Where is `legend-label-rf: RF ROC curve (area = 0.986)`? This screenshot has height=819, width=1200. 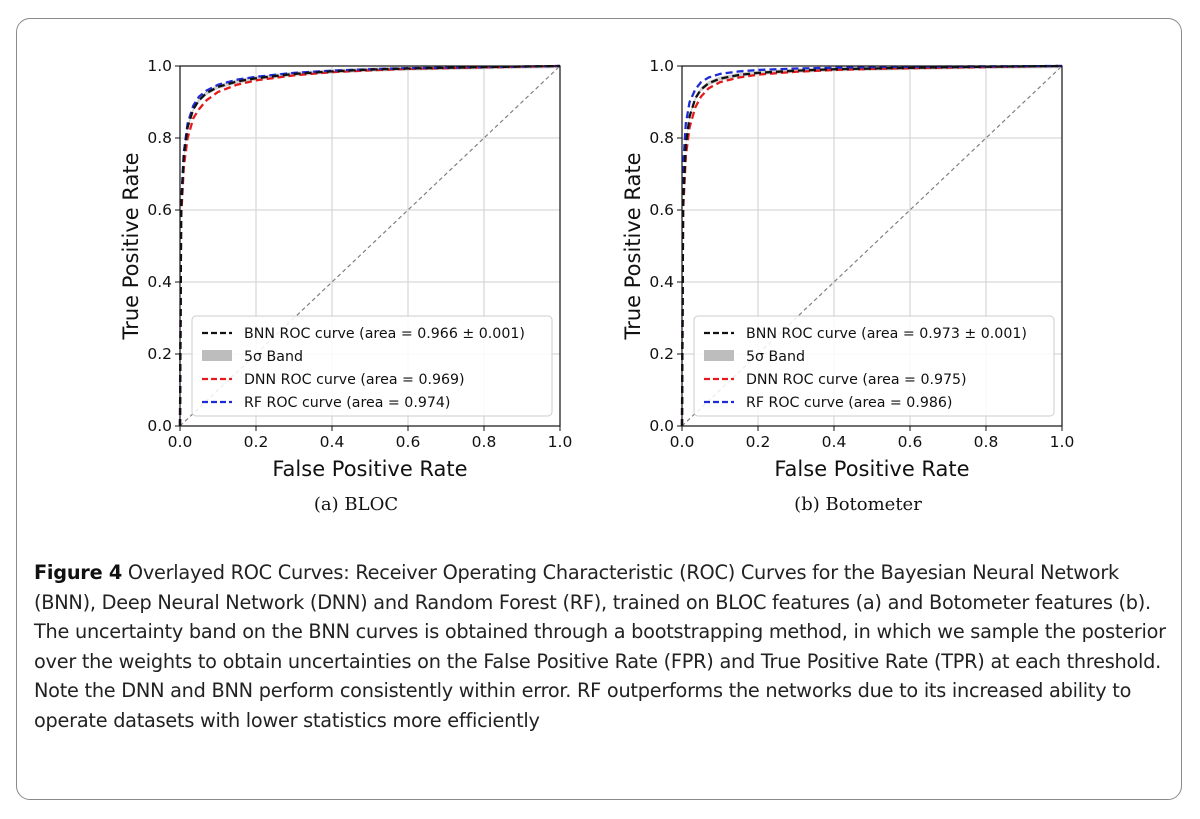
legend-label-rf: RF ROC curve (area = 0.986) is located at coordinates (849, 403).